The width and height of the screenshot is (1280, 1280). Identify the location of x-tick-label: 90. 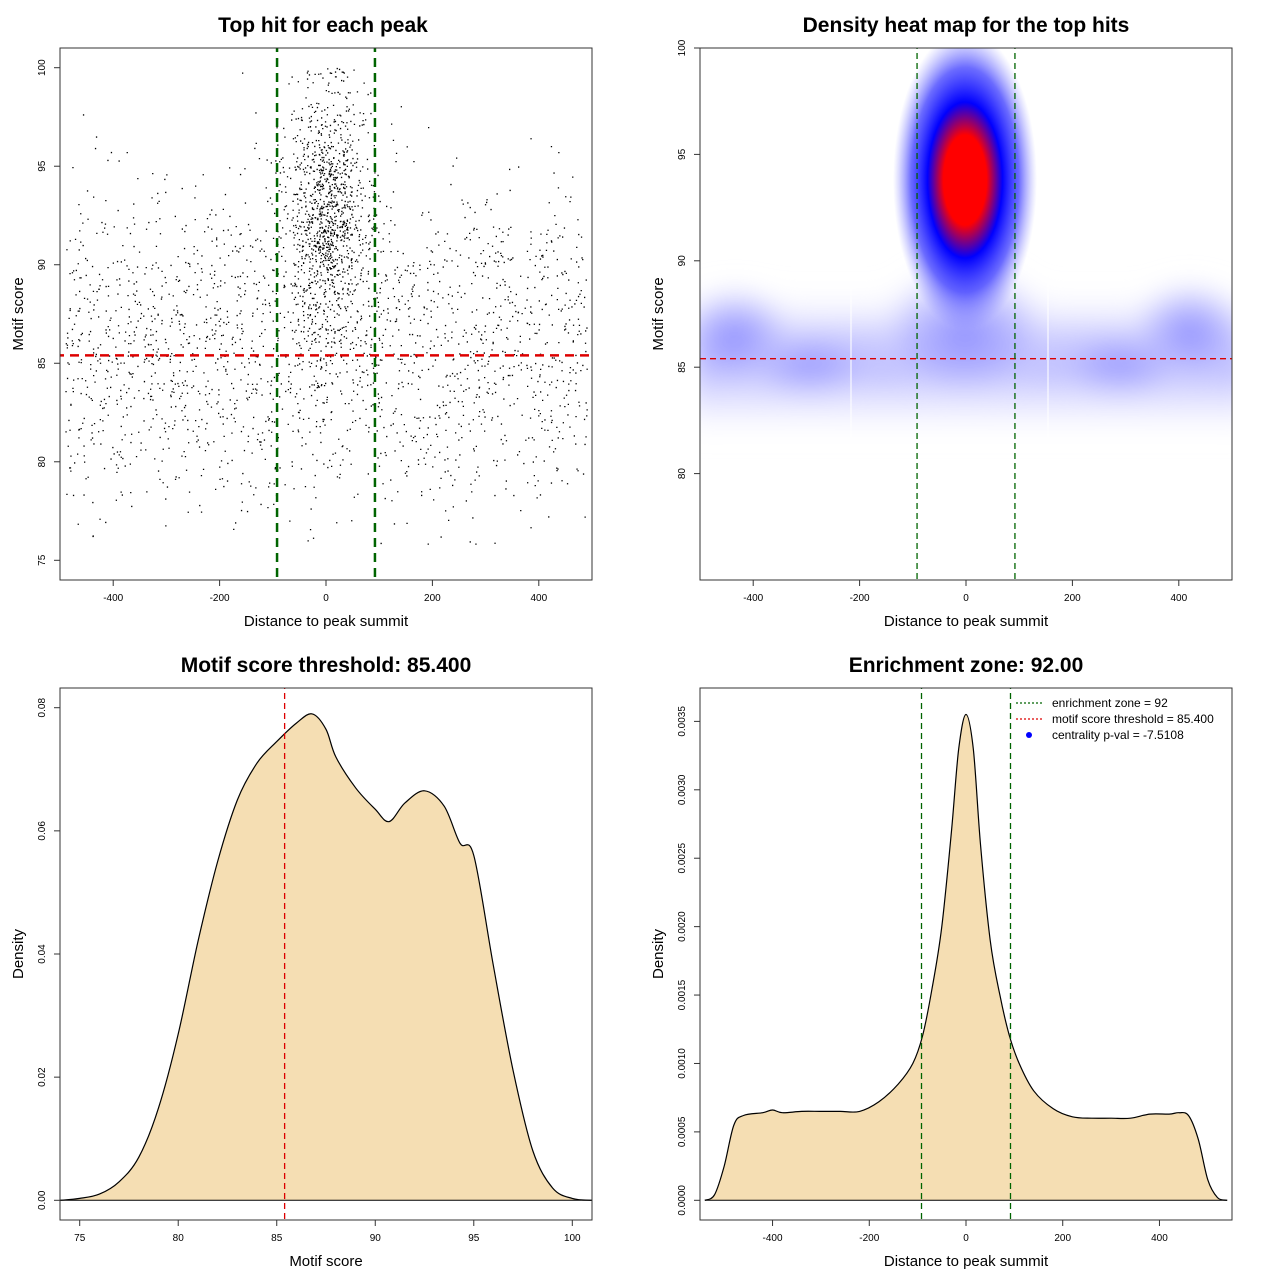
(376, 1238).